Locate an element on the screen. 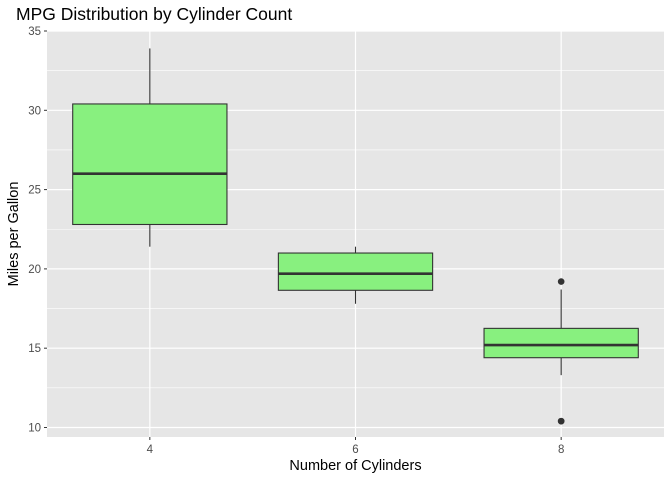 Image resolution: width=672 pixels, height=480 pixels. x-tick-label: 6 is located at coordinates (355, 450).